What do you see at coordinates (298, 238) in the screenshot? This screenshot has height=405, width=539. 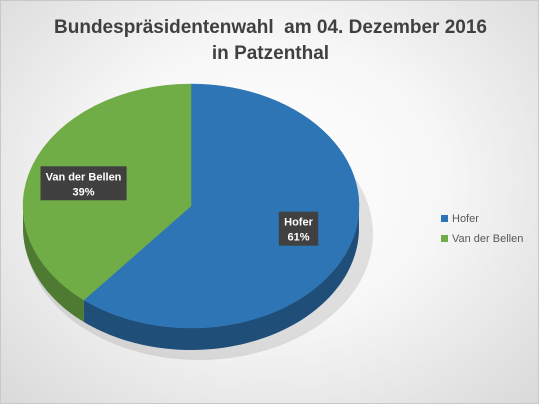 I see `data-label-value-hofer: 61%` at bounding box center [298, 238].